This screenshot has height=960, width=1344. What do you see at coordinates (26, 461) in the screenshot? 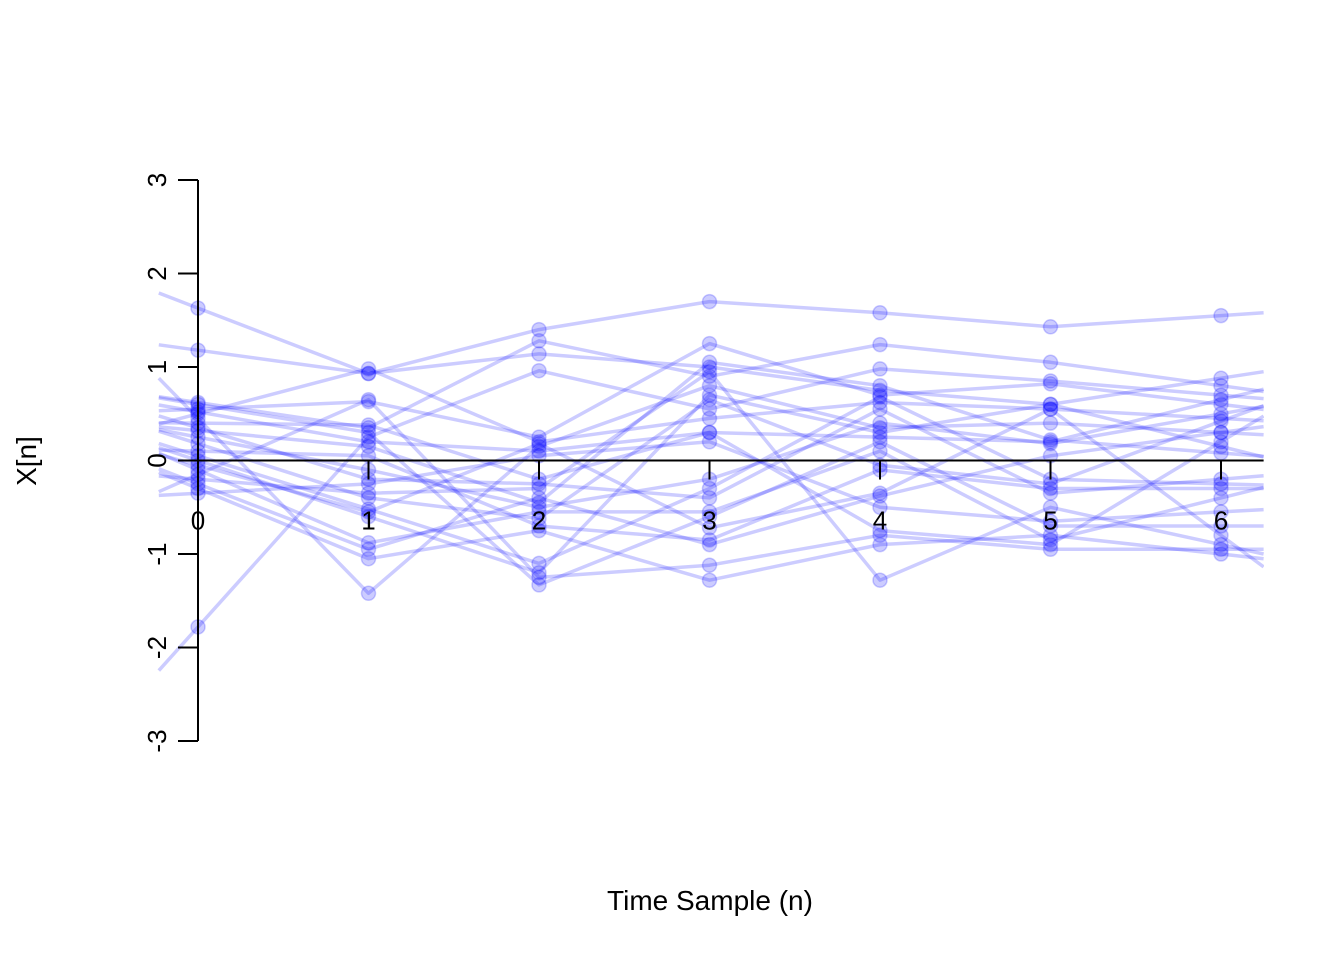
I see `y-axis-label: X[n]` at bounding box center [26, 461].